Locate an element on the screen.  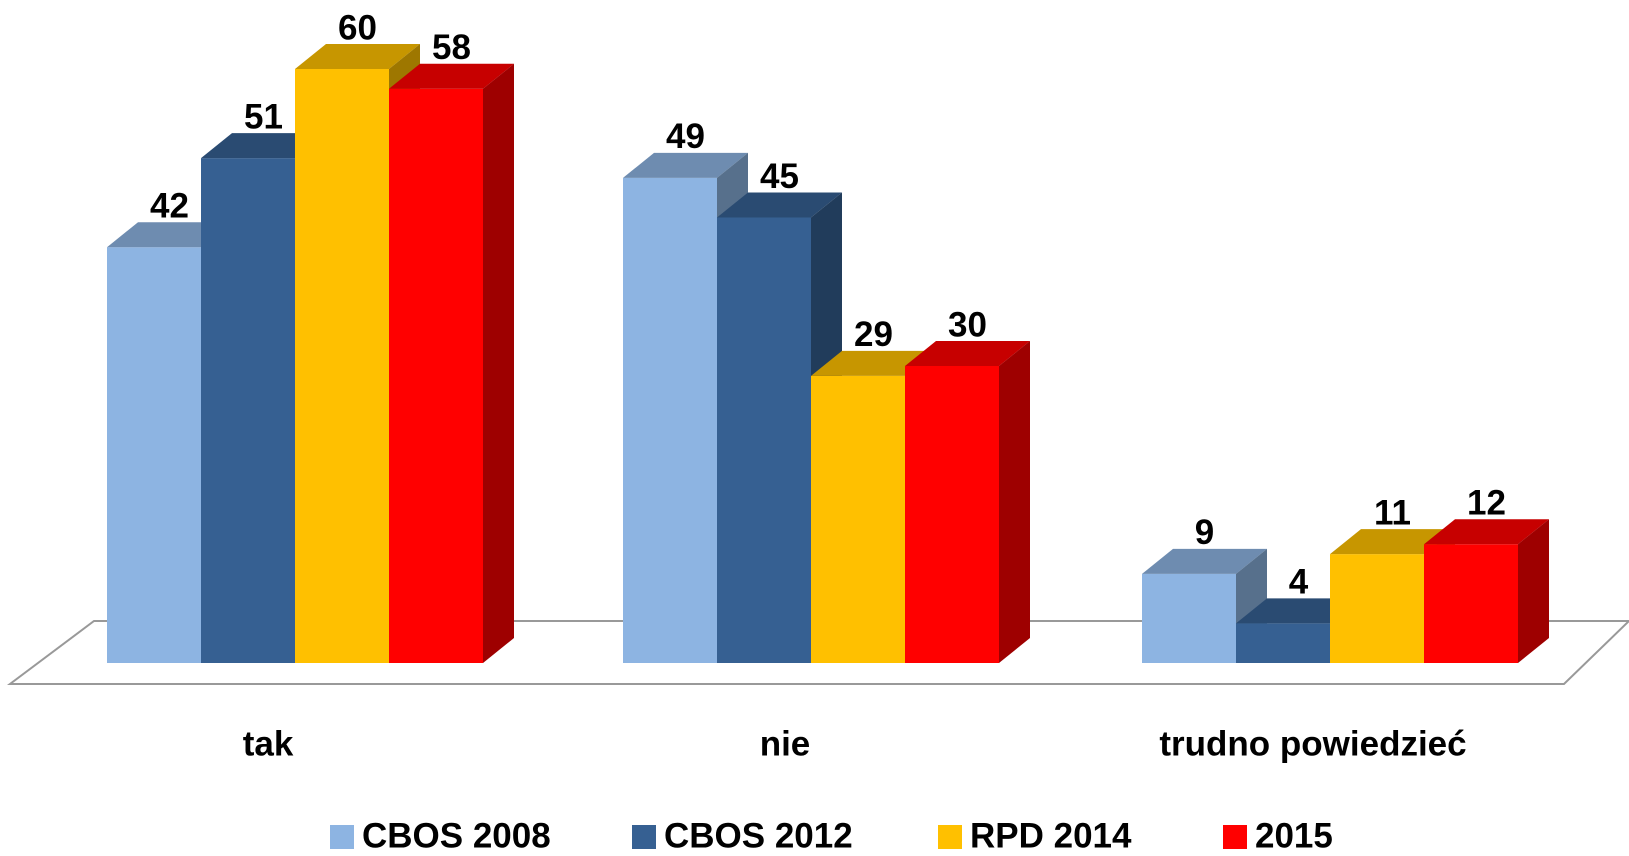
data-label: 60 is located at coordinates (357, 27).